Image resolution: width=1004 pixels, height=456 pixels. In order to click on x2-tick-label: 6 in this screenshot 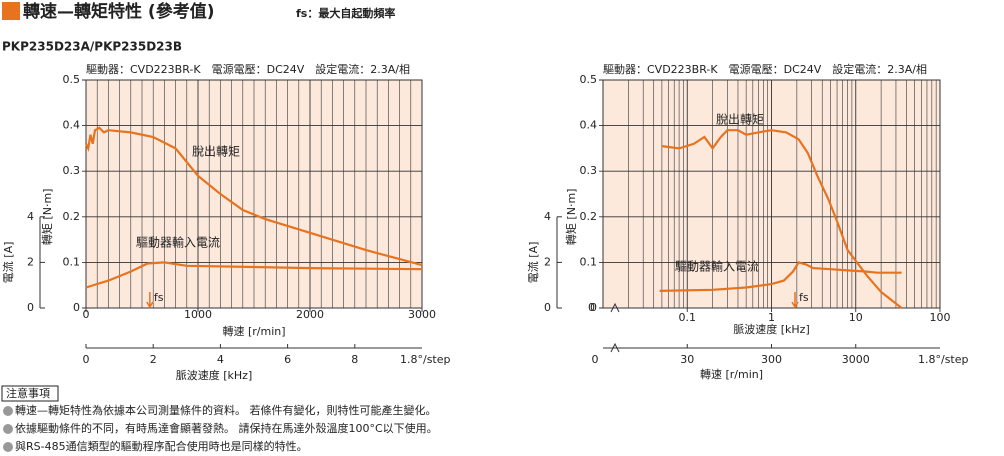, I will do `click(287, 359)`.